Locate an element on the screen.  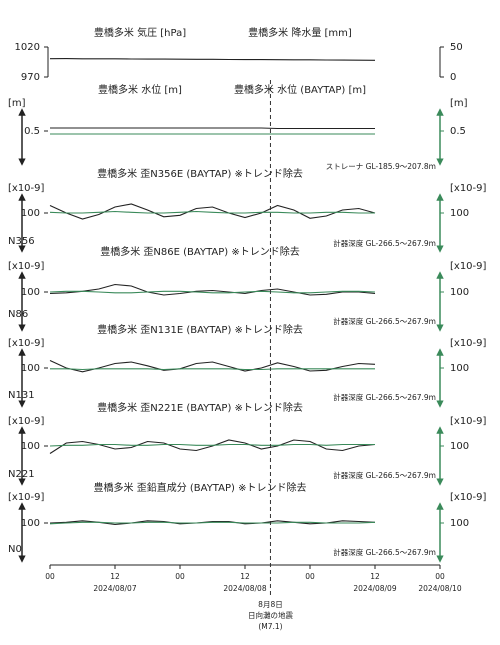
panel-title: 豊橋多米 降水量 [mm] is located at coordinates (300, 32).